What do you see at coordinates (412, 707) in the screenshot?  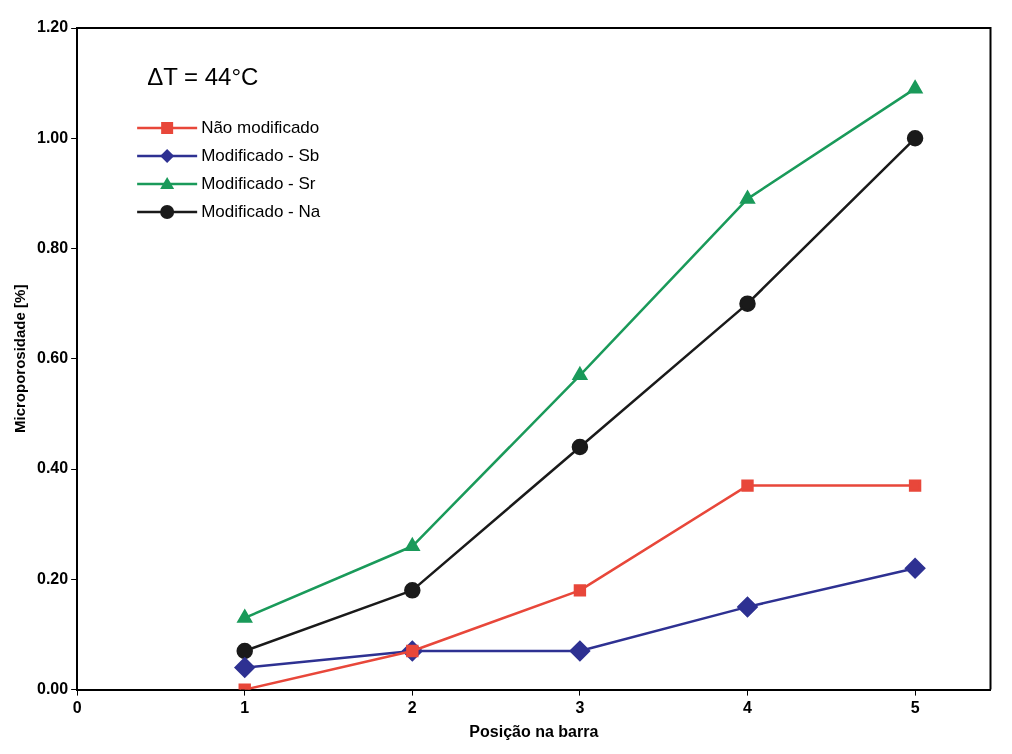 I see `x-tick-label: 2` at bounding box center [412, 707].